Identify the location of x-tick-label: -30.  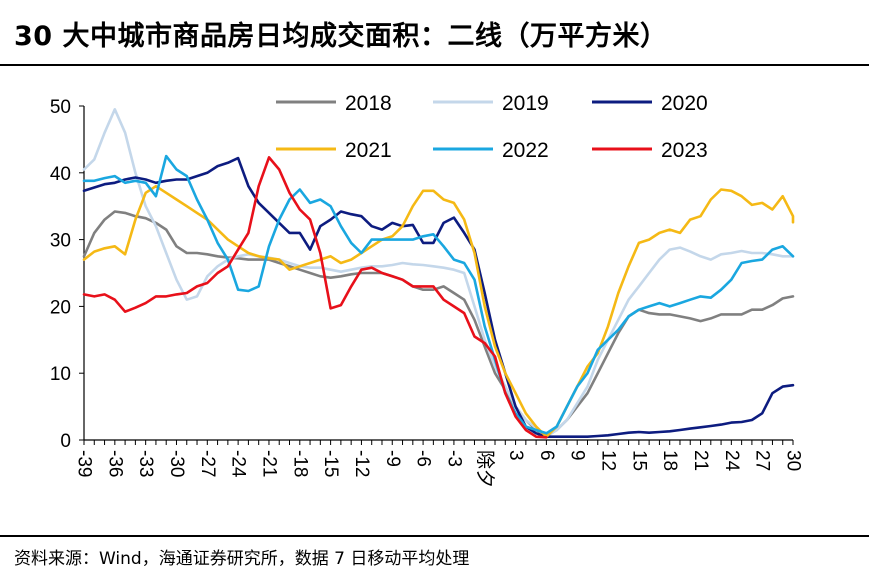
(176, 463).